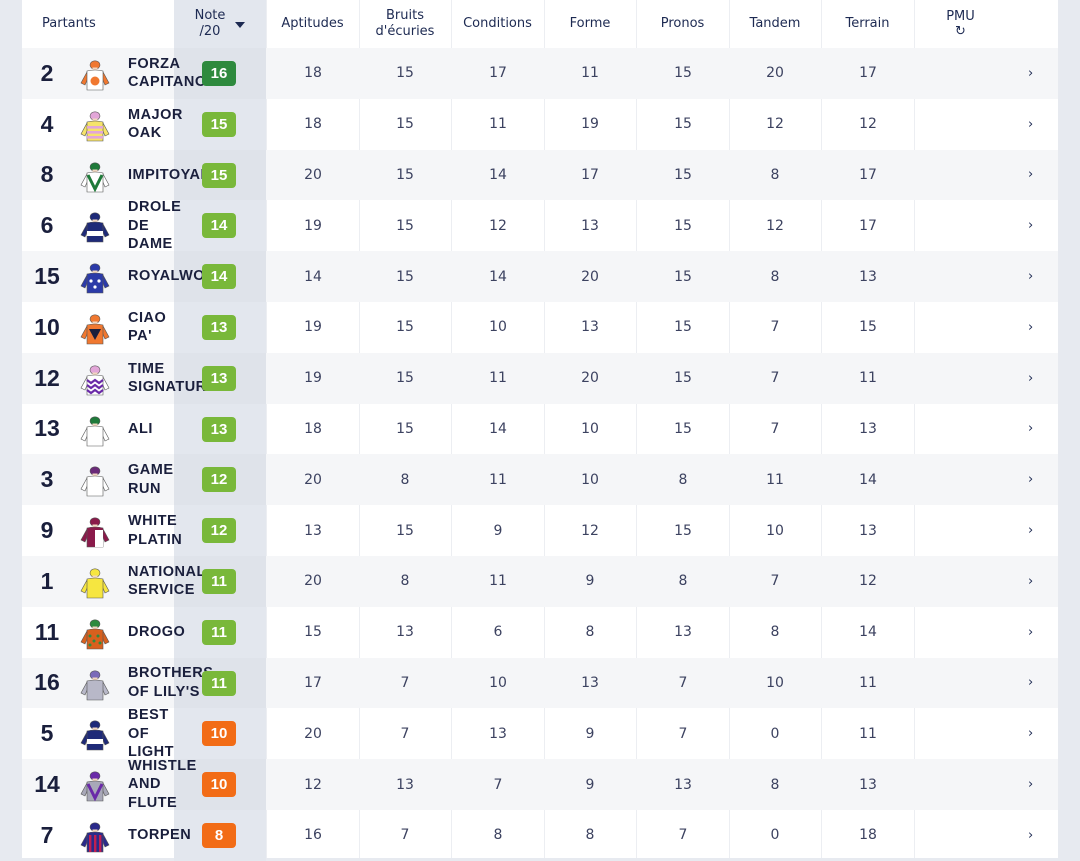 The image size is (1080, 861). Describe the element at coordinates (540, 429) in the screenshot. I see `table-row: 13 ALI 13 18 15 14 10 15 7 13 ›` at that location.